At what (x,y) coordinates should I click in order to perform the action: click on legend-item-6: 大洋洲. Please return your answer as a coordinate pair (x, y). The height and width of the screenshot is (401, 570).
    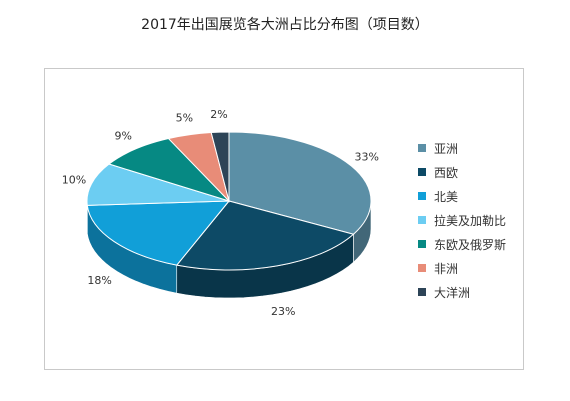
    Looking at the image, I should click on (462, 292).